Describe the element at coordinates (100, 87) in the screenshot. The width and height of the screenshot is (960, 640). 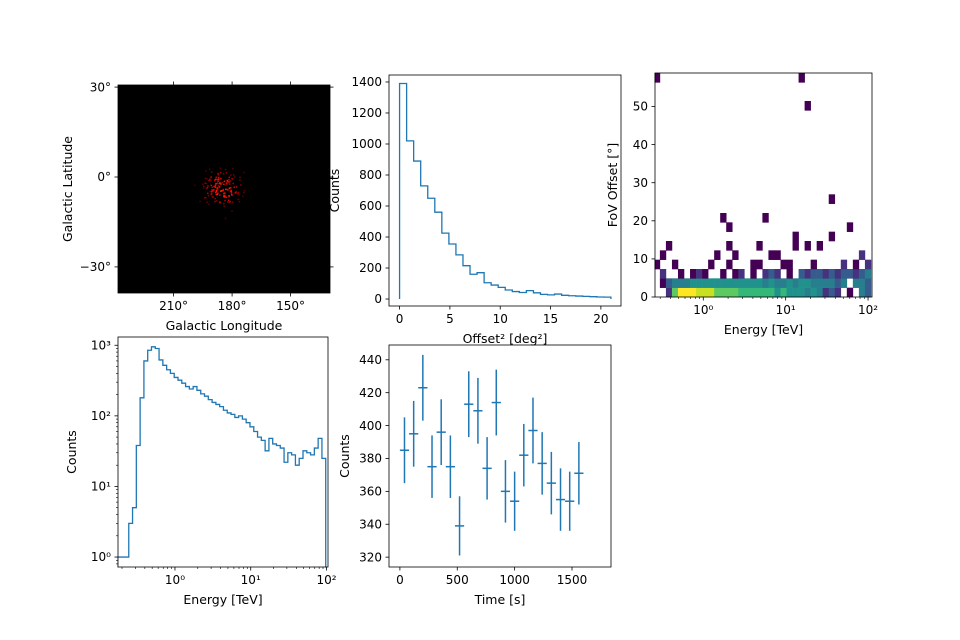
I see `skymap-ytick-0: 30°` at that location.